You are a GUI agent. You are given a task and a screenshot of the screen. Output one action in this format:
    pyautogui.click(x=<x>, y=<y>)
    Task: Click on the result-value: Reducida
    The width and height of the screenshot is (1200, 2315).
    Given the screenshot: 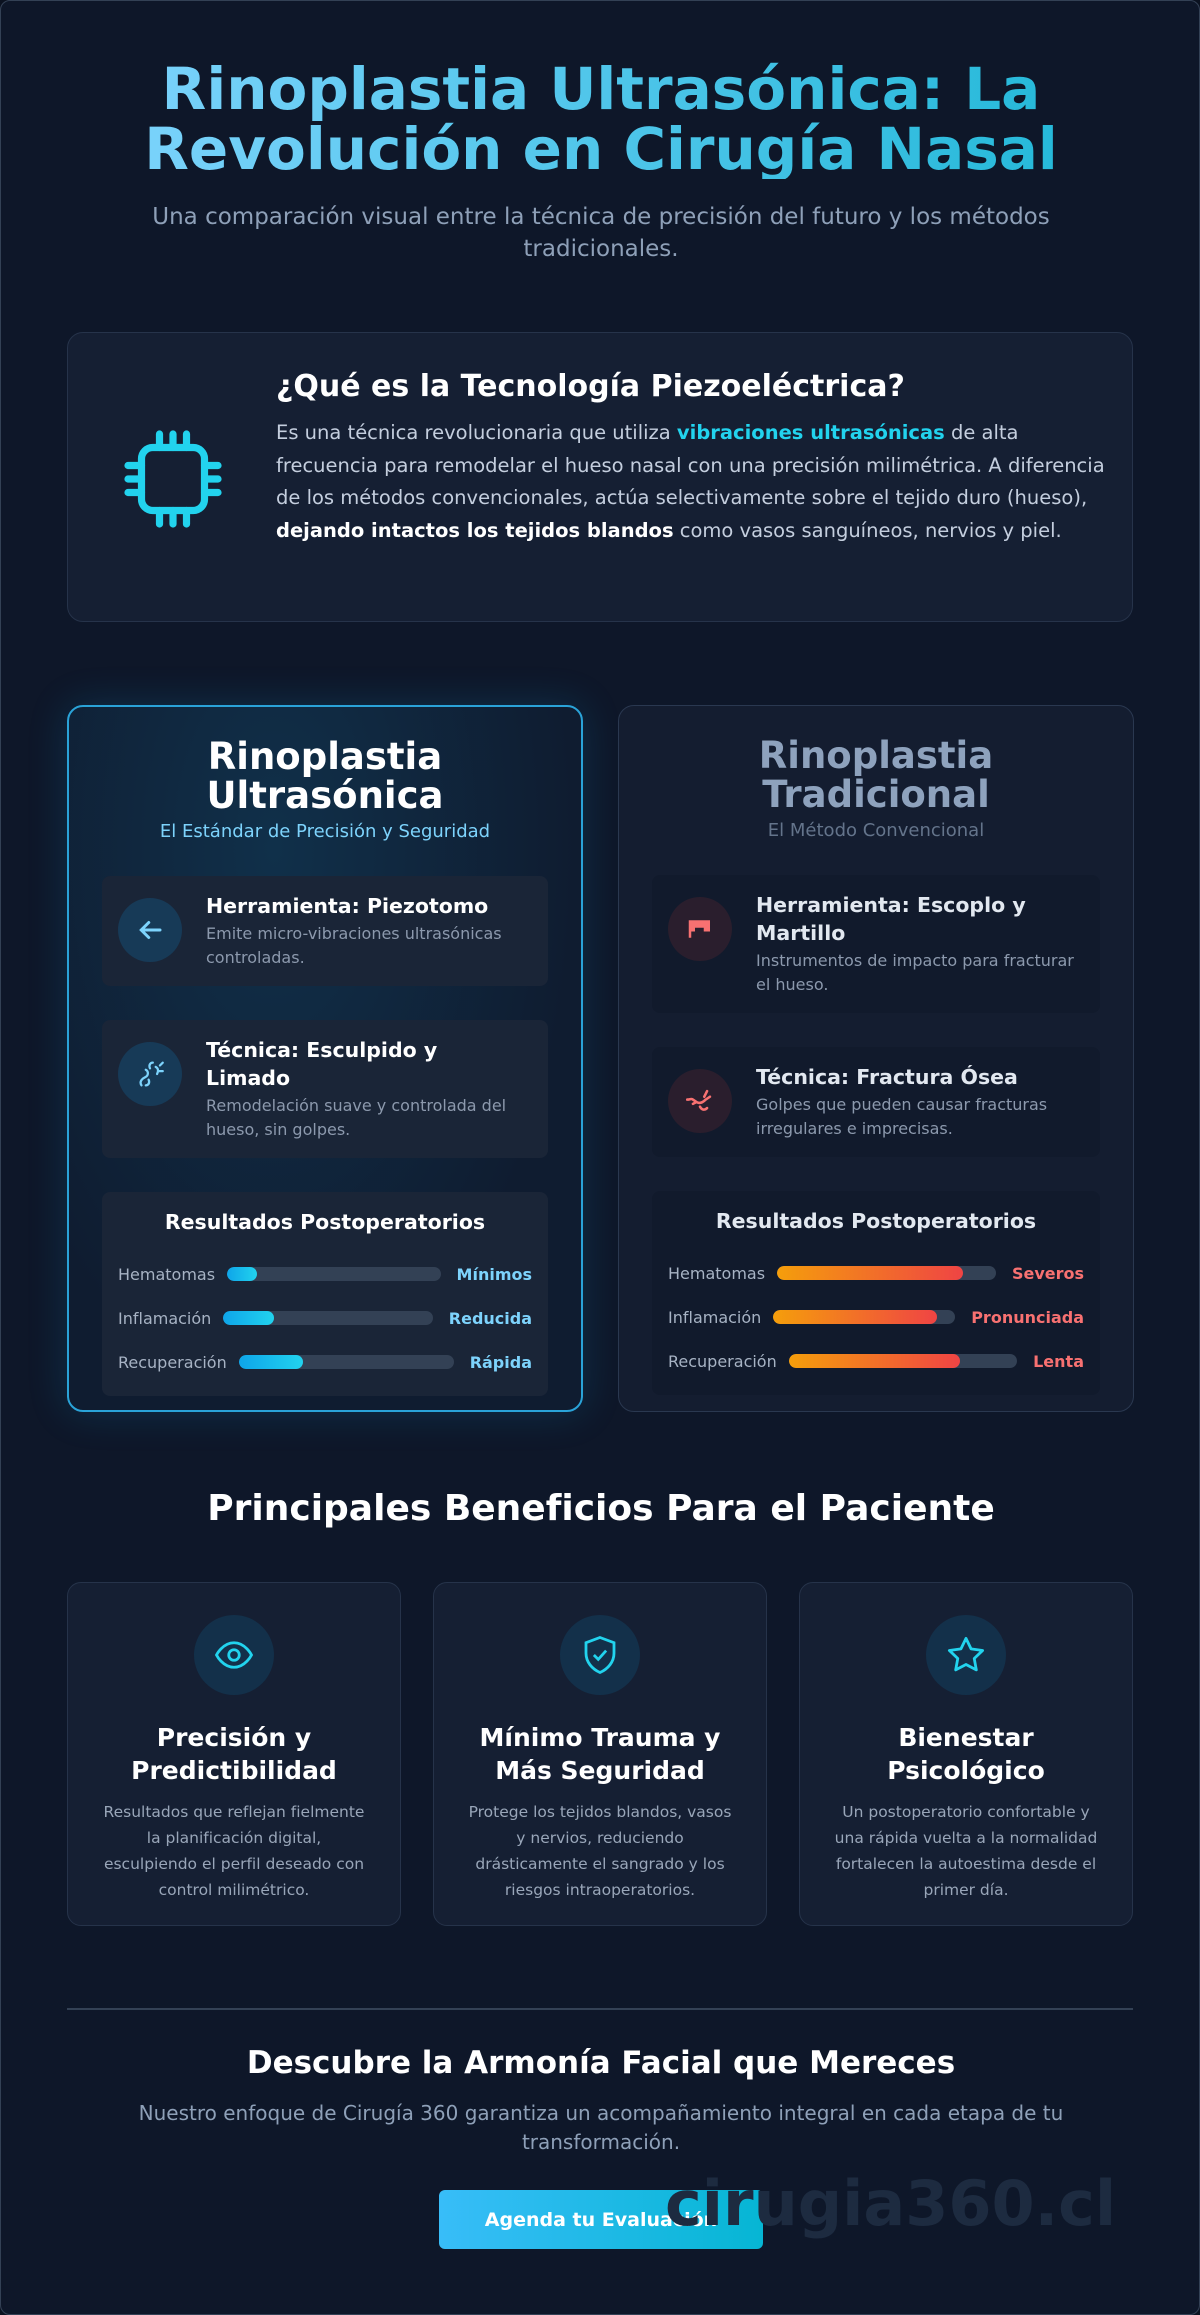 What is the action you would take?
    pyautogui.click(x=490, y=1318)
    